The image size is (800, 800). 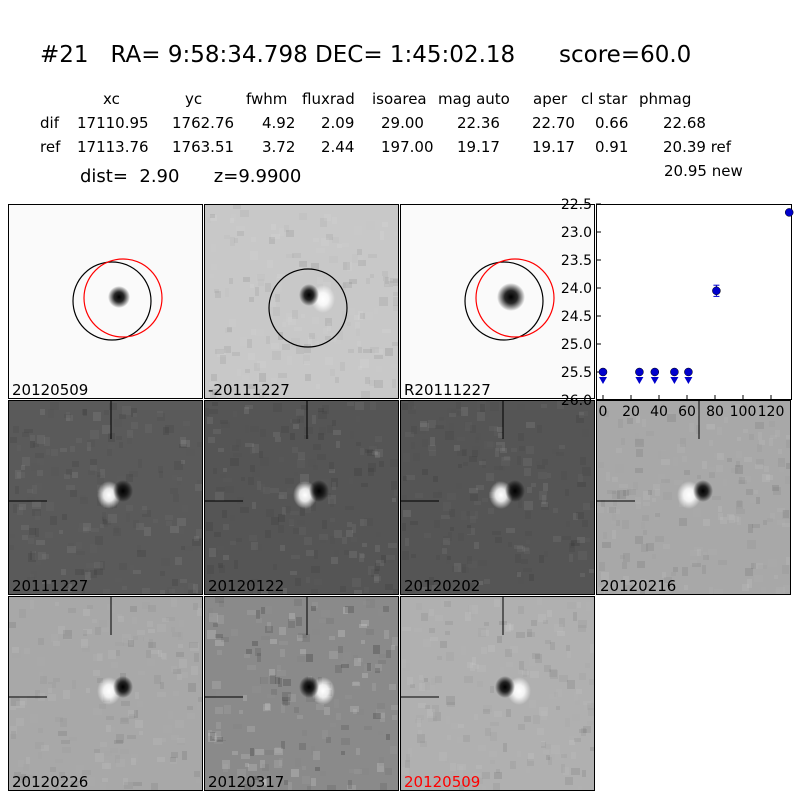 I want to click on table-cell: 22.36, so click(x=478, y=123).